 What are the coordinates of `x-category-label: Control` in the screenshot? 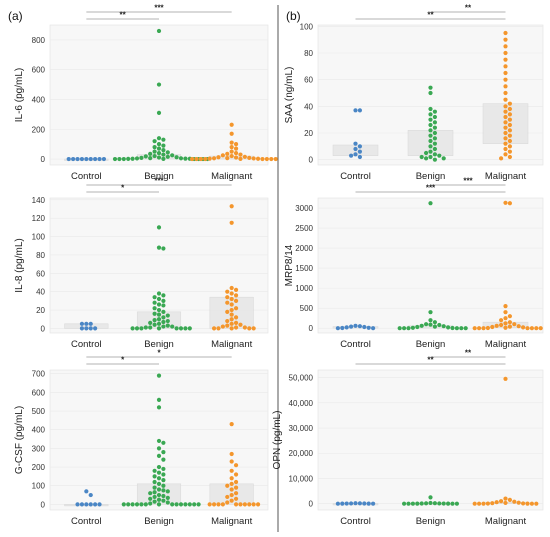 It's located at (355, 521).